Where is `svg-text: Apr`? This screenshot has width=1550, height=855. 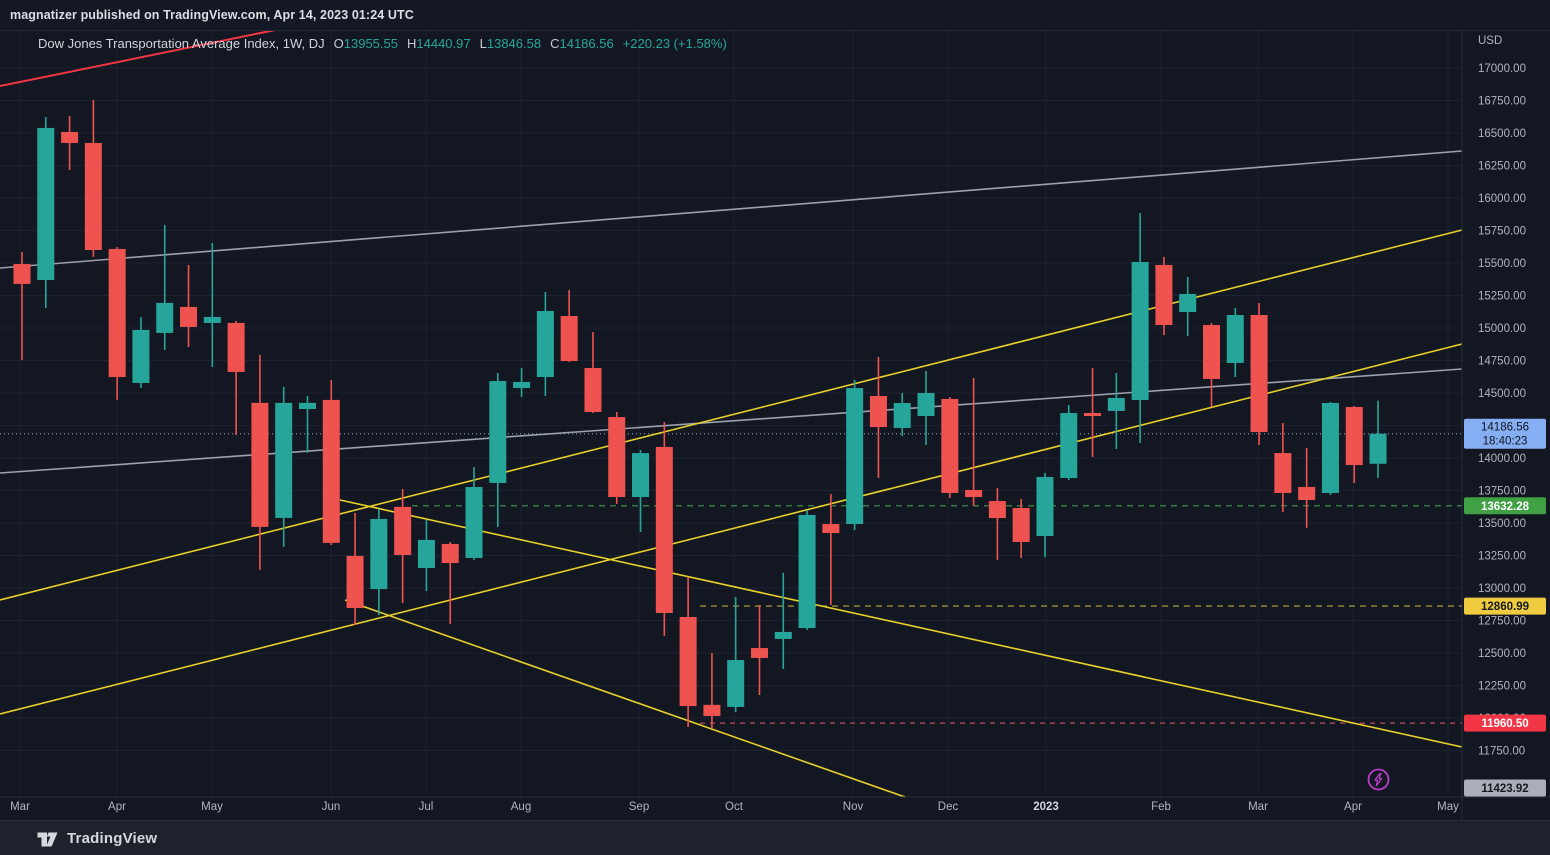
svg-text: Apr is located at coordinates (117, 807).